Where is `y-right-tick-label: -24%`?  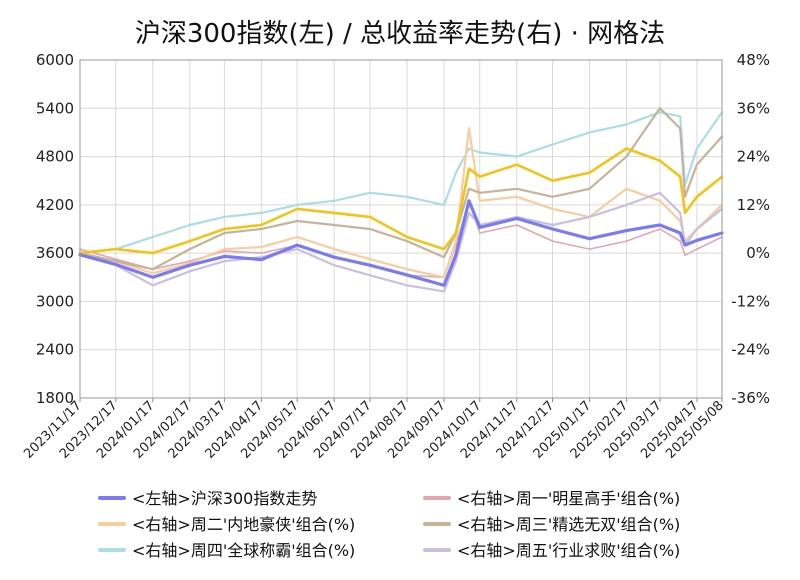
y-right-tick-label: -24% is located at coordinates (750, 350).